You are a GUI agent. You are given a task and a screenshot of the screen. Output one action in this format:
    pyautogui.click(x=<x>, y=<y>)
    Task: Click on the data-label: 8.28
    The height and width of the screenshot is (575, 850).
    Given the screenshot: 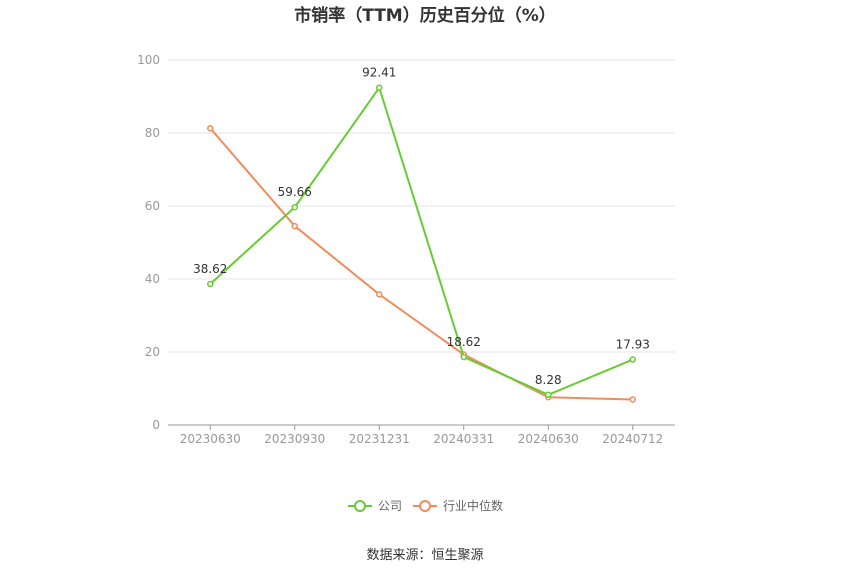 What is the action you would take?
    pyautogui.click(x=548, y=380)
    